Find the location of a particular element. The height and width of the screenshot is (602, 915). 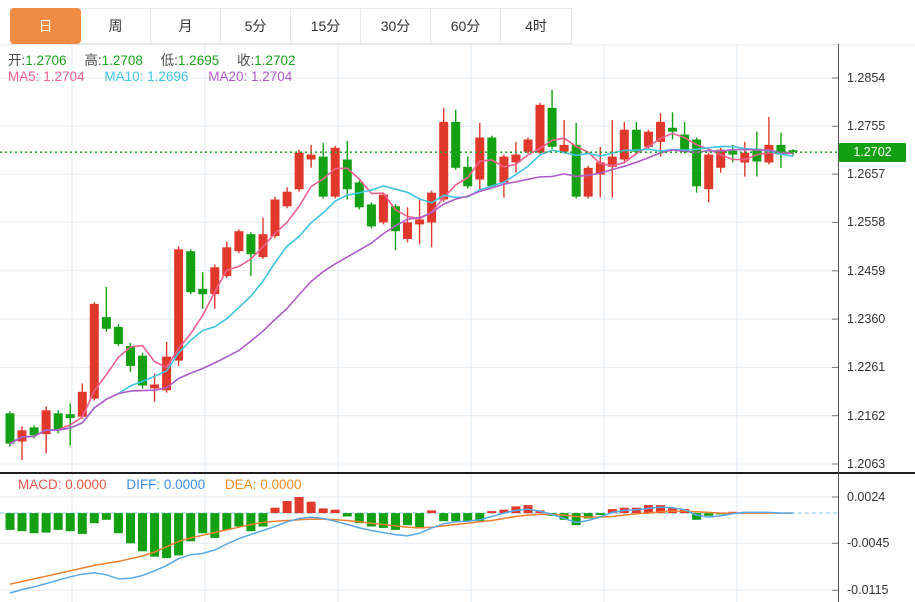

price-axis-label: 1.2558 is located at coordinates (866, 222).